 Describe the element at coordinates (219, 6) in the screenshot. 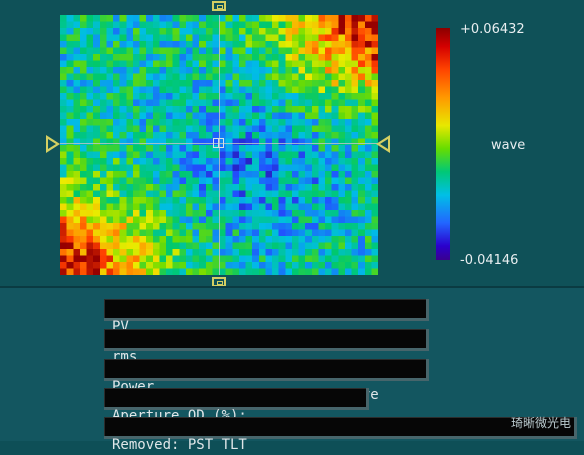

I see `top-cursor-handle` at that location.